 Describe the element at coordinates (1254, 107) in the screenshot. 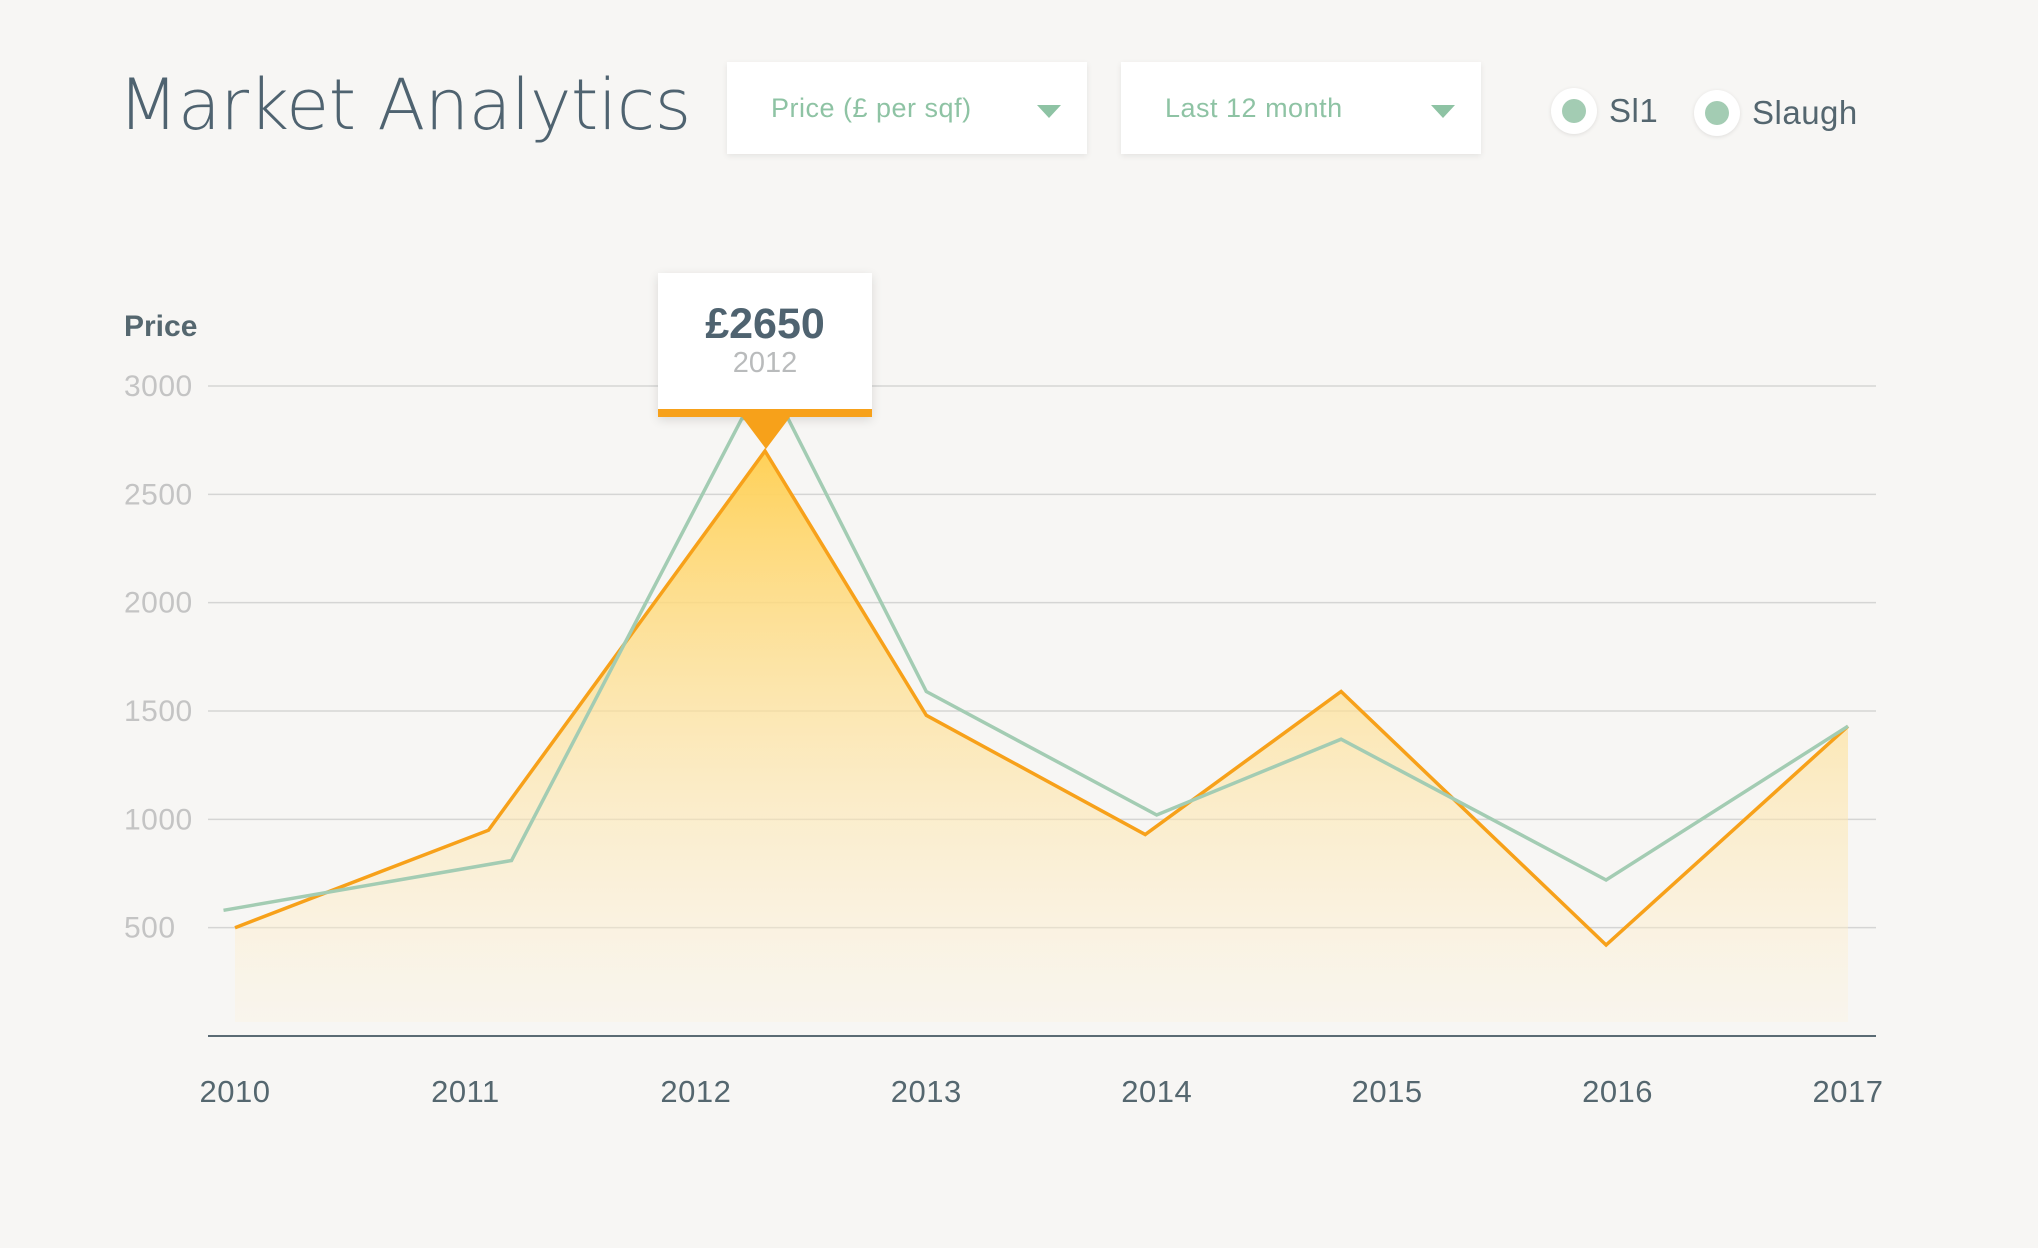

I see `period-dropdown-label: Last 12 month` at that location.